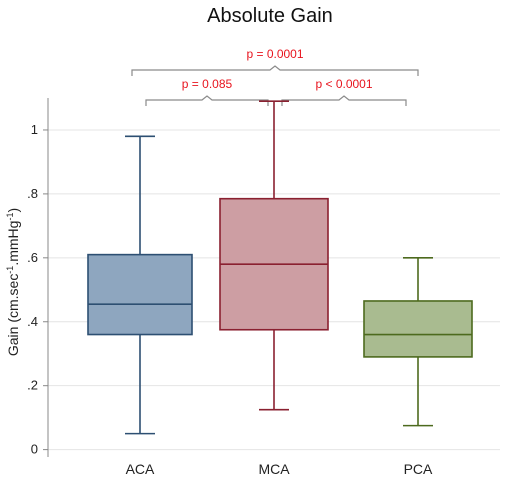  Describe the element at coordinates (270, 16) in the screenshot. I see `chart-title: Absolute Gain` at that location.